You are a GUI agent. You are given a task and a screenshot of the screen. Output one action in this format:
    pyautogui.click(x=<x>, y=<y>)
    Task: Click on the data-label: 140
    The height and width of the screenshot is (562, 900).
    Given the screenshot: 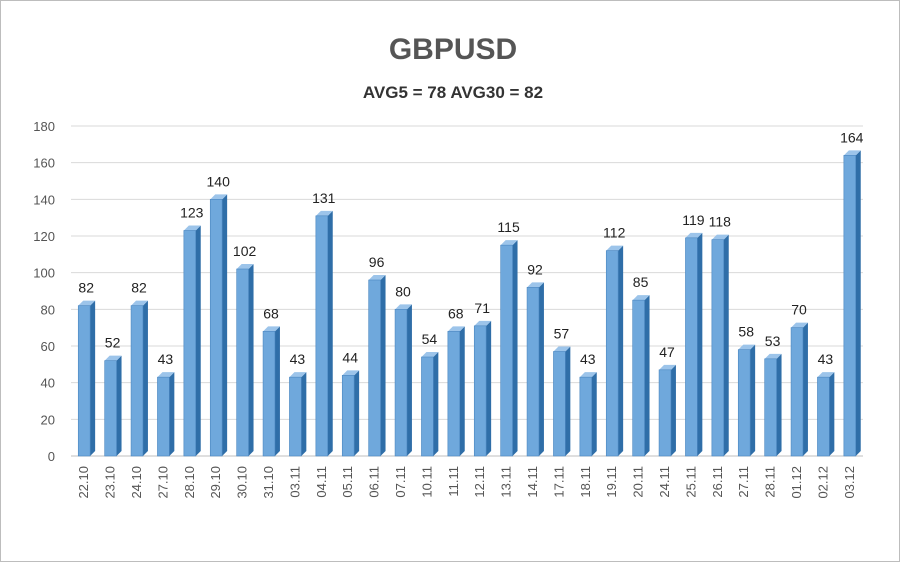 What is the action you would take?
    pyautogui.click(x=219, y=181)
    